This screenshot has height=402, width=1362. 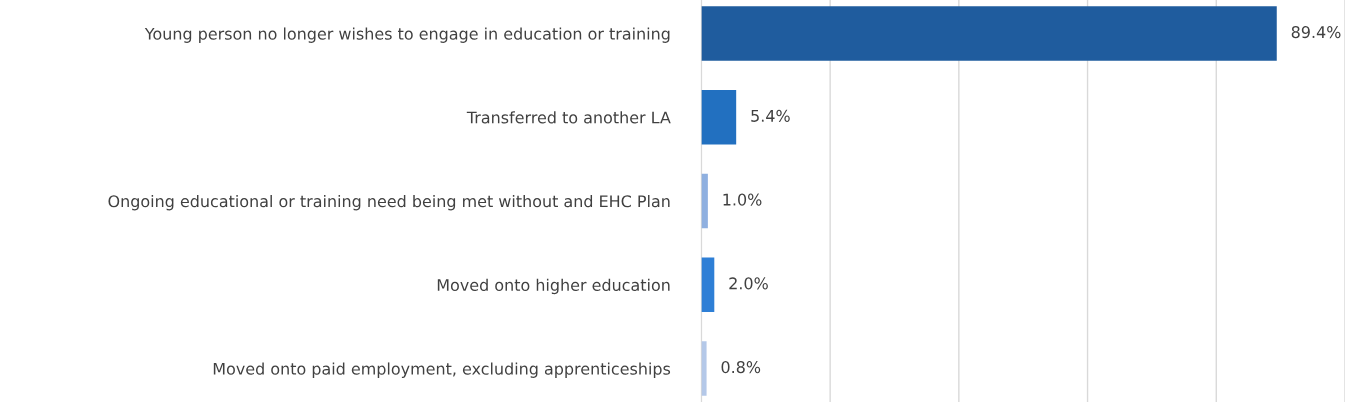 What do you see at coordinates (442, 370) in the screenshot?
I see `y-tick-label: Moved onto paid employment, excluding apprenticeships` at bounding box center [442, 370].